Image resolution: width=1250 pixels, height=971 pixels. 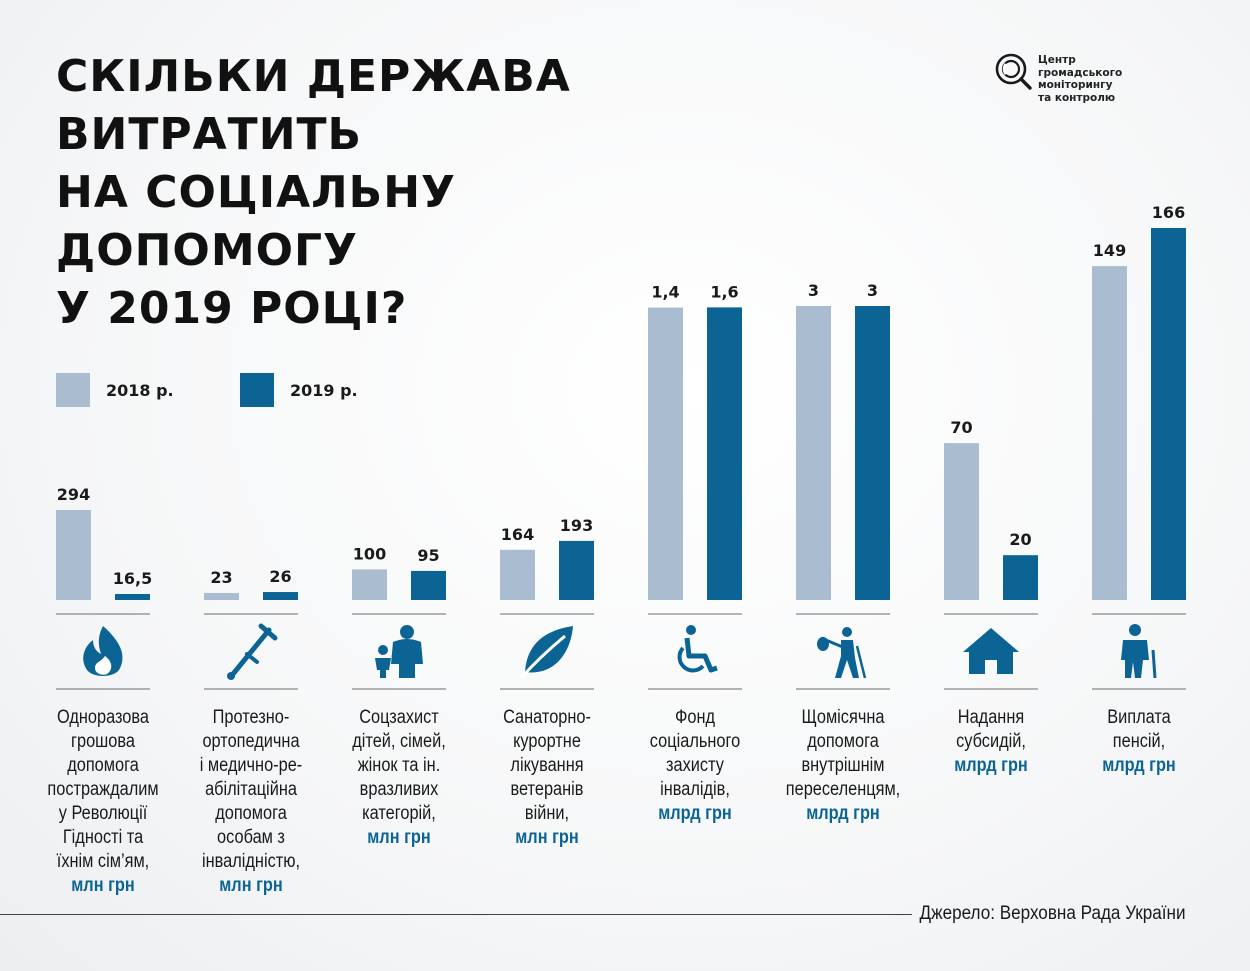 What do you see at coordinates (547, 813) in the screenshot?
I see `category-label-line: війни,` at bounding box center [547, 813].